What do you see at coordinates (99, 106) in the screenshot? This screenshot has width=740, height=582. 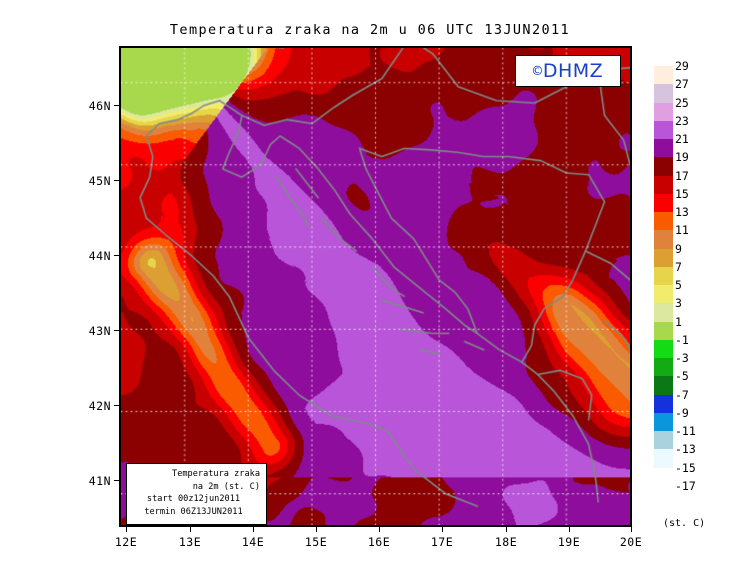 I see `y-axis-label-46n: 46N` at bounding box center [99, 106].